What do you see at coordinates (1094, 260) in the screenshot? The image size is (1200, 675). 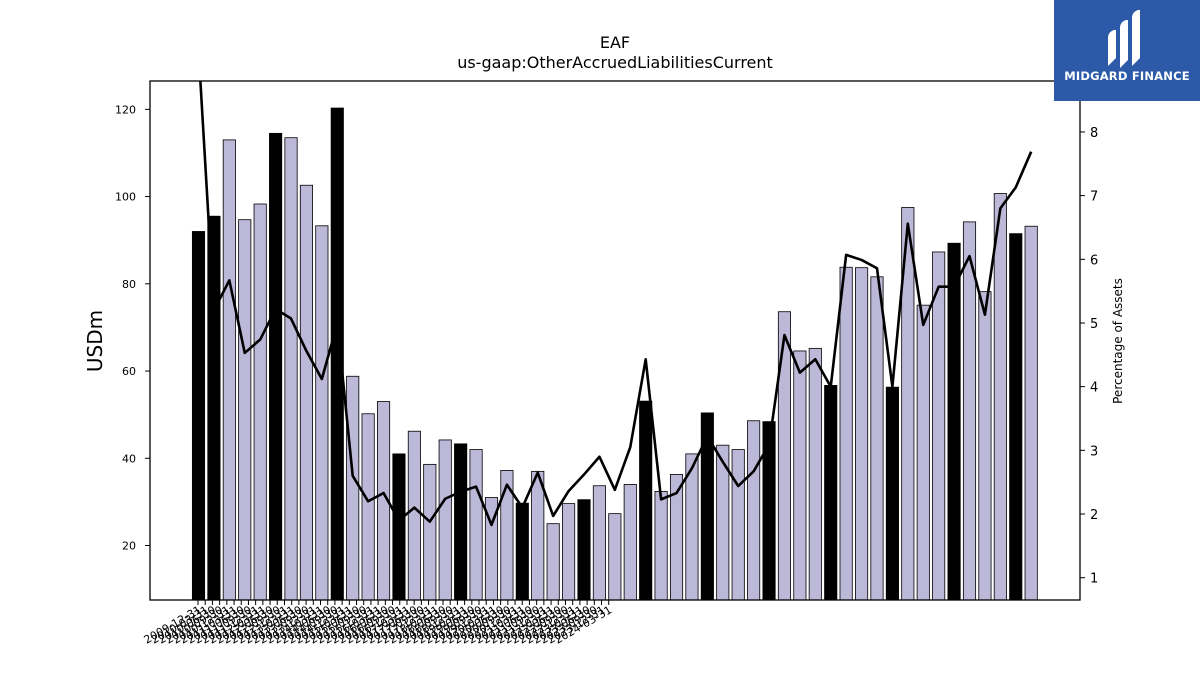 I see `y2-tick-label: 6` at bounding box center [1094, 260].